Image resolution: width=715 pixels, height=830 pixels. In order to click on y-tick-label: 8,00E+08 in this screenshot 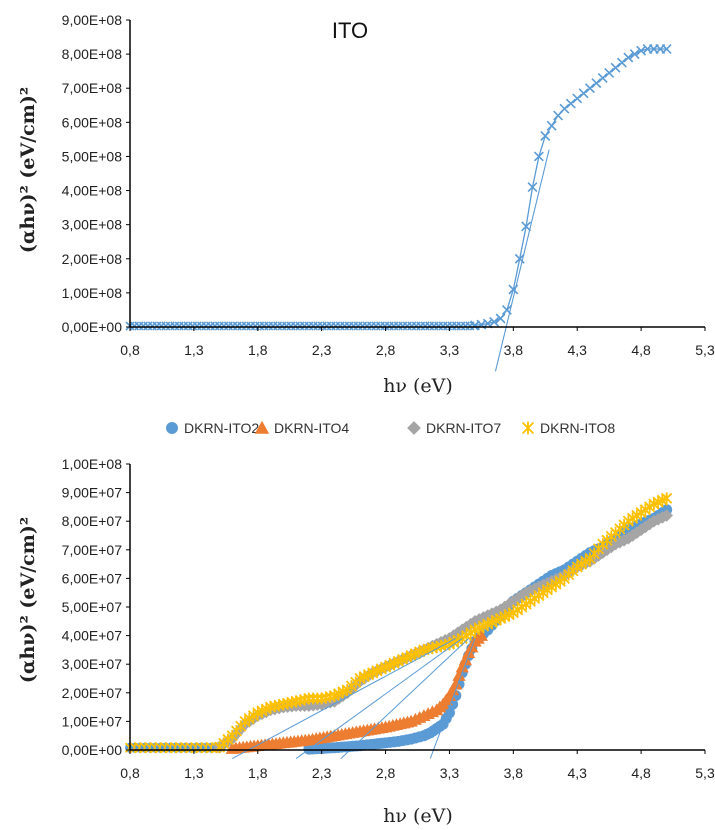, I will do `click(92, 54)`.